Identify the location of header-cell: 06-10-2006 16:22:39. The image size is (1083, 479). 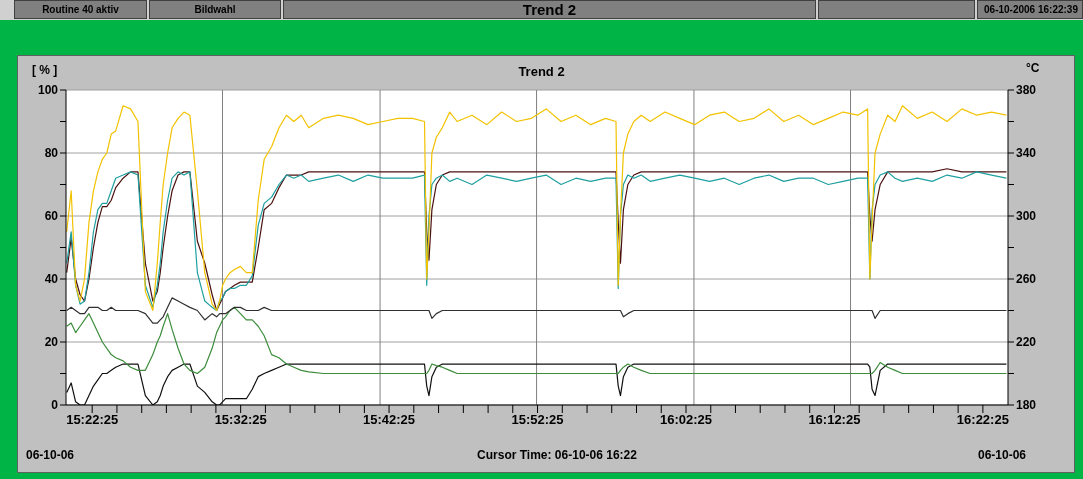
(1030, 9).